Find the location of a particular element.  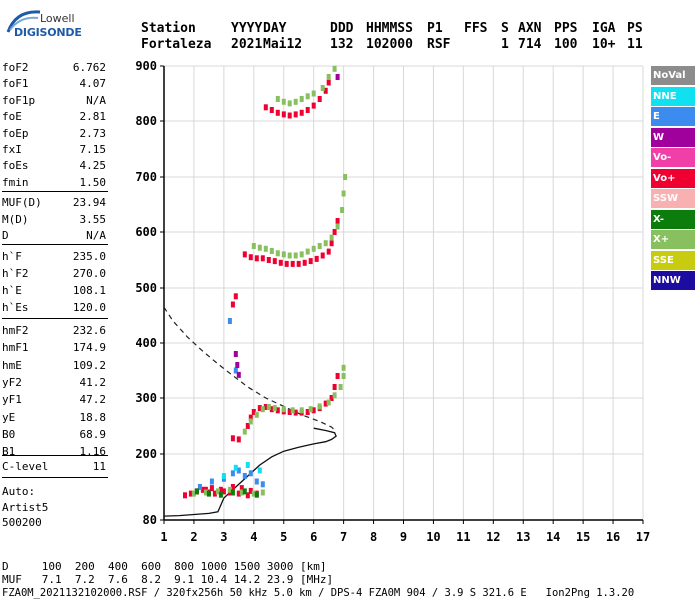

header-value-1: 2021 is located at coordinates (247, 44).